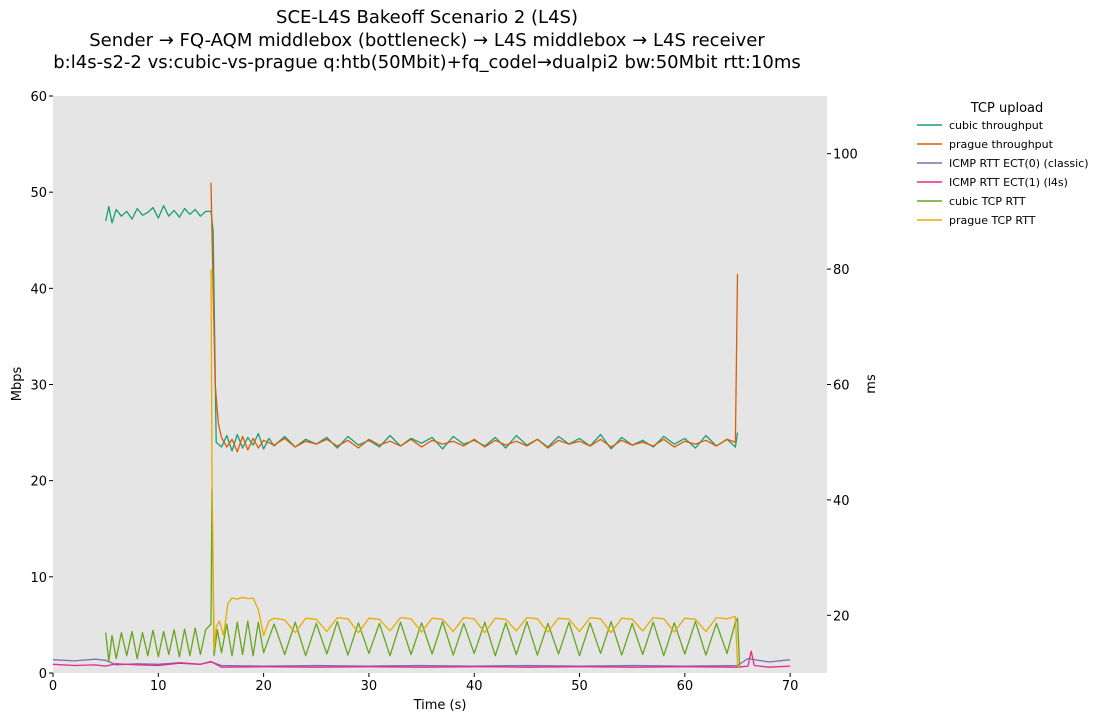 The image size is (1111, 721). I want to click on left-tick-label: 60, so click(38, 97).